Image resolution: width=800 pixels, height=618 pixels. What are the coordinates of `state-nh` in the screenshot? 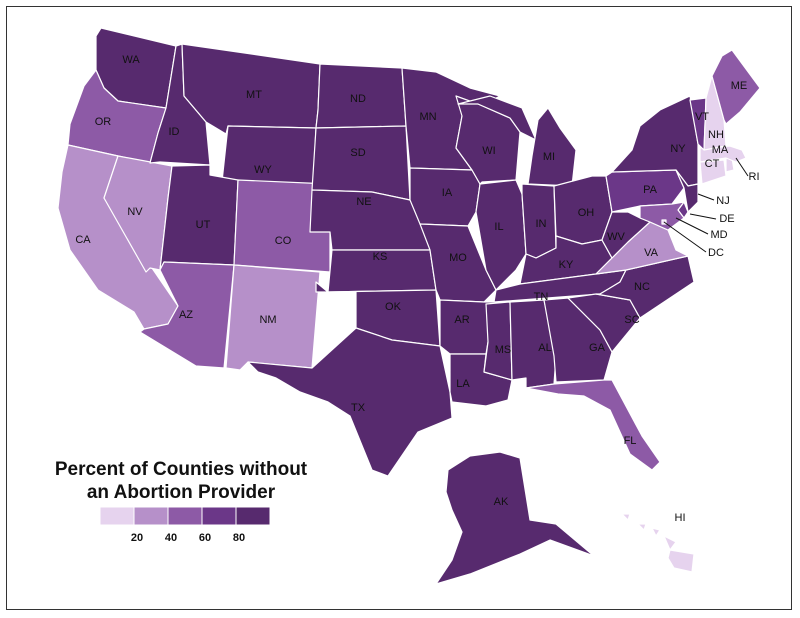 It's located at (715, 113).